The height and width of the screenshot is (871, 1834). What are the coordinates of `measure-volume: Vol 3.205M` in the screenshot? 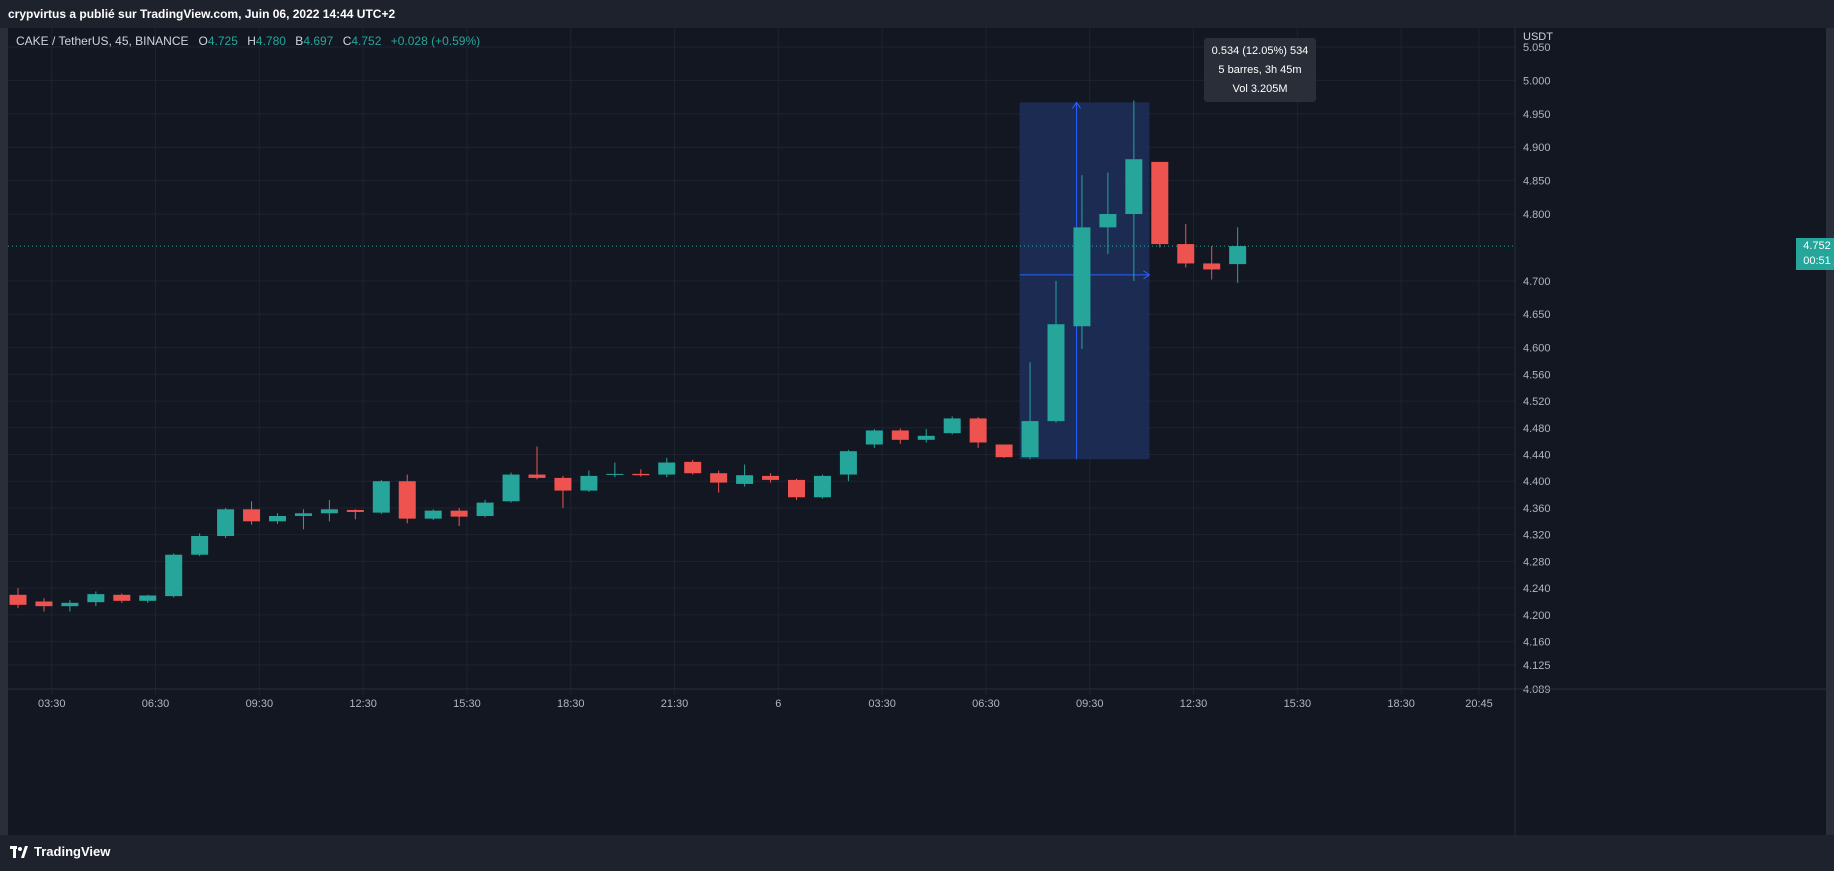 It's located at (1260, 89).